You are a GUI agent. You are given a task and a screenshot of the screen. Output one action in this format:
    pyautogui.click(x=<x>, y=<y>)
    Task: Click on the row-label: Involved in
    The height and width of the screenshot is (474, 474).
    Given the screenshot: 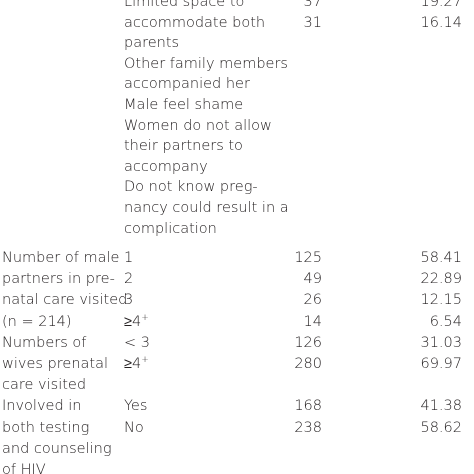 What is the action you would take?
    pyautogui.click(x=42, y=406)
    